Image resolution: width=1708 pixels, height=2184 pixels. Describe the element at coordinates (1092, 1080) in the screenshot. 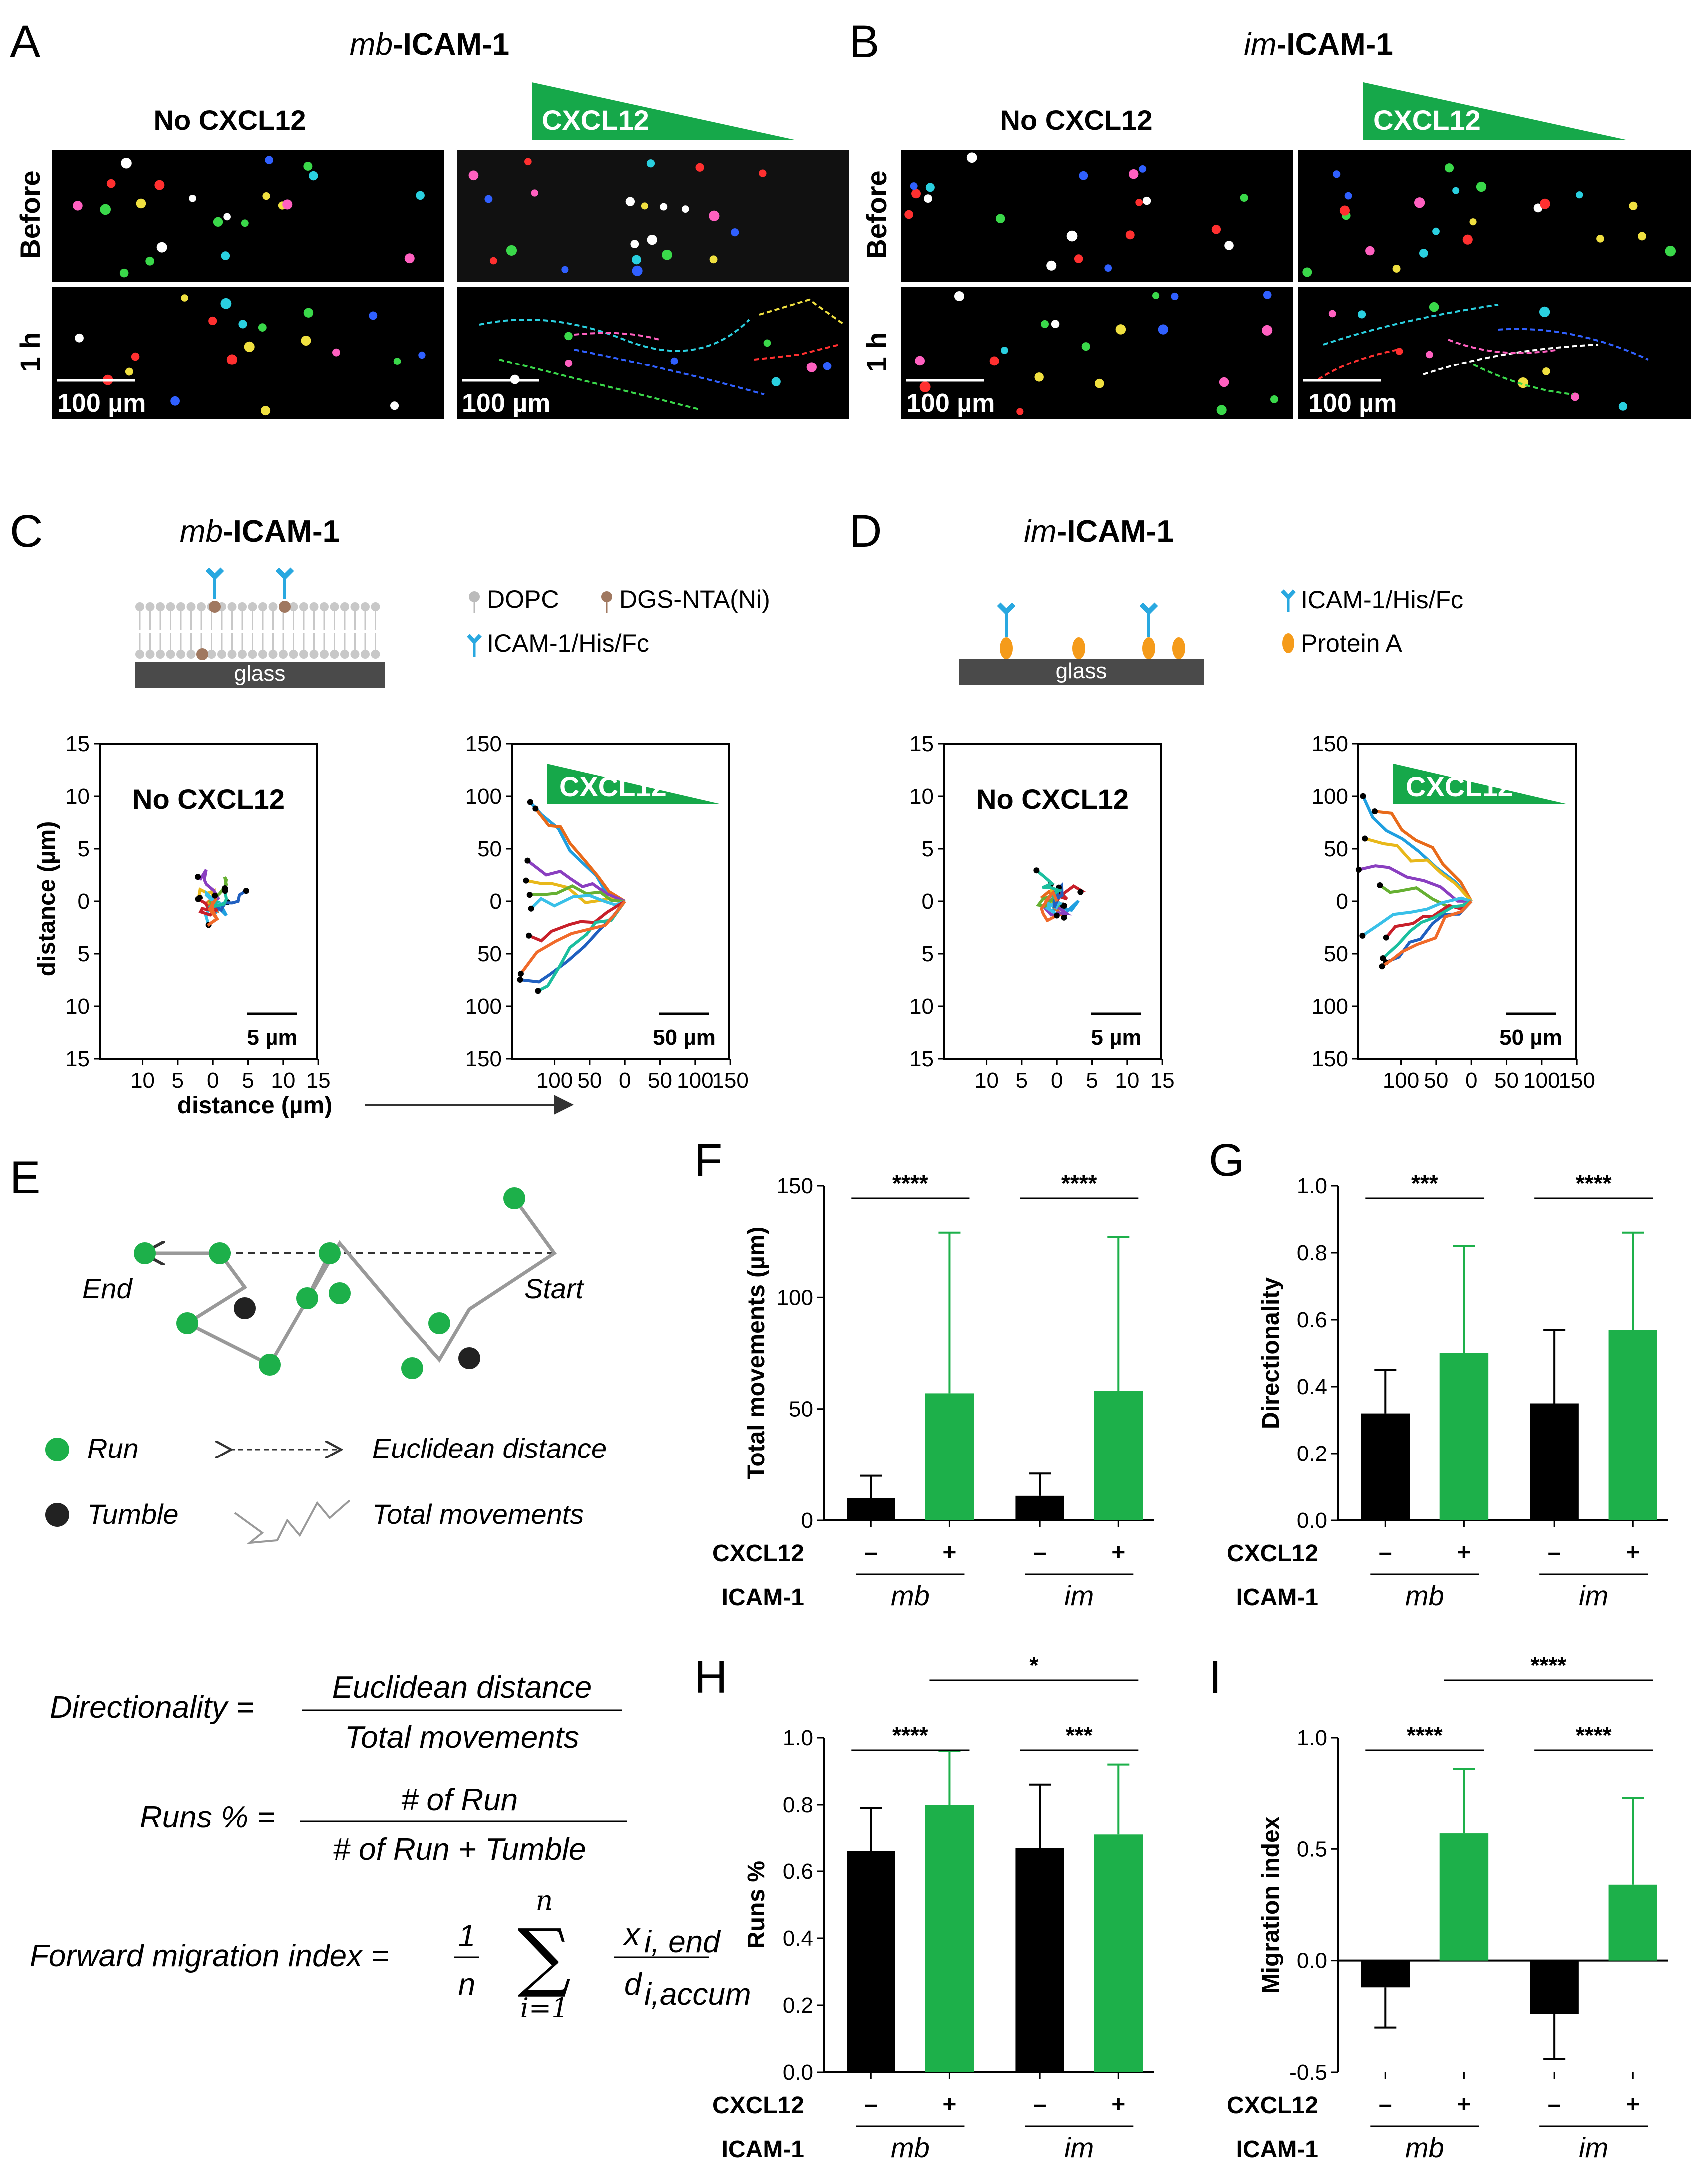

I see `x-tick-label: 5` at that location.